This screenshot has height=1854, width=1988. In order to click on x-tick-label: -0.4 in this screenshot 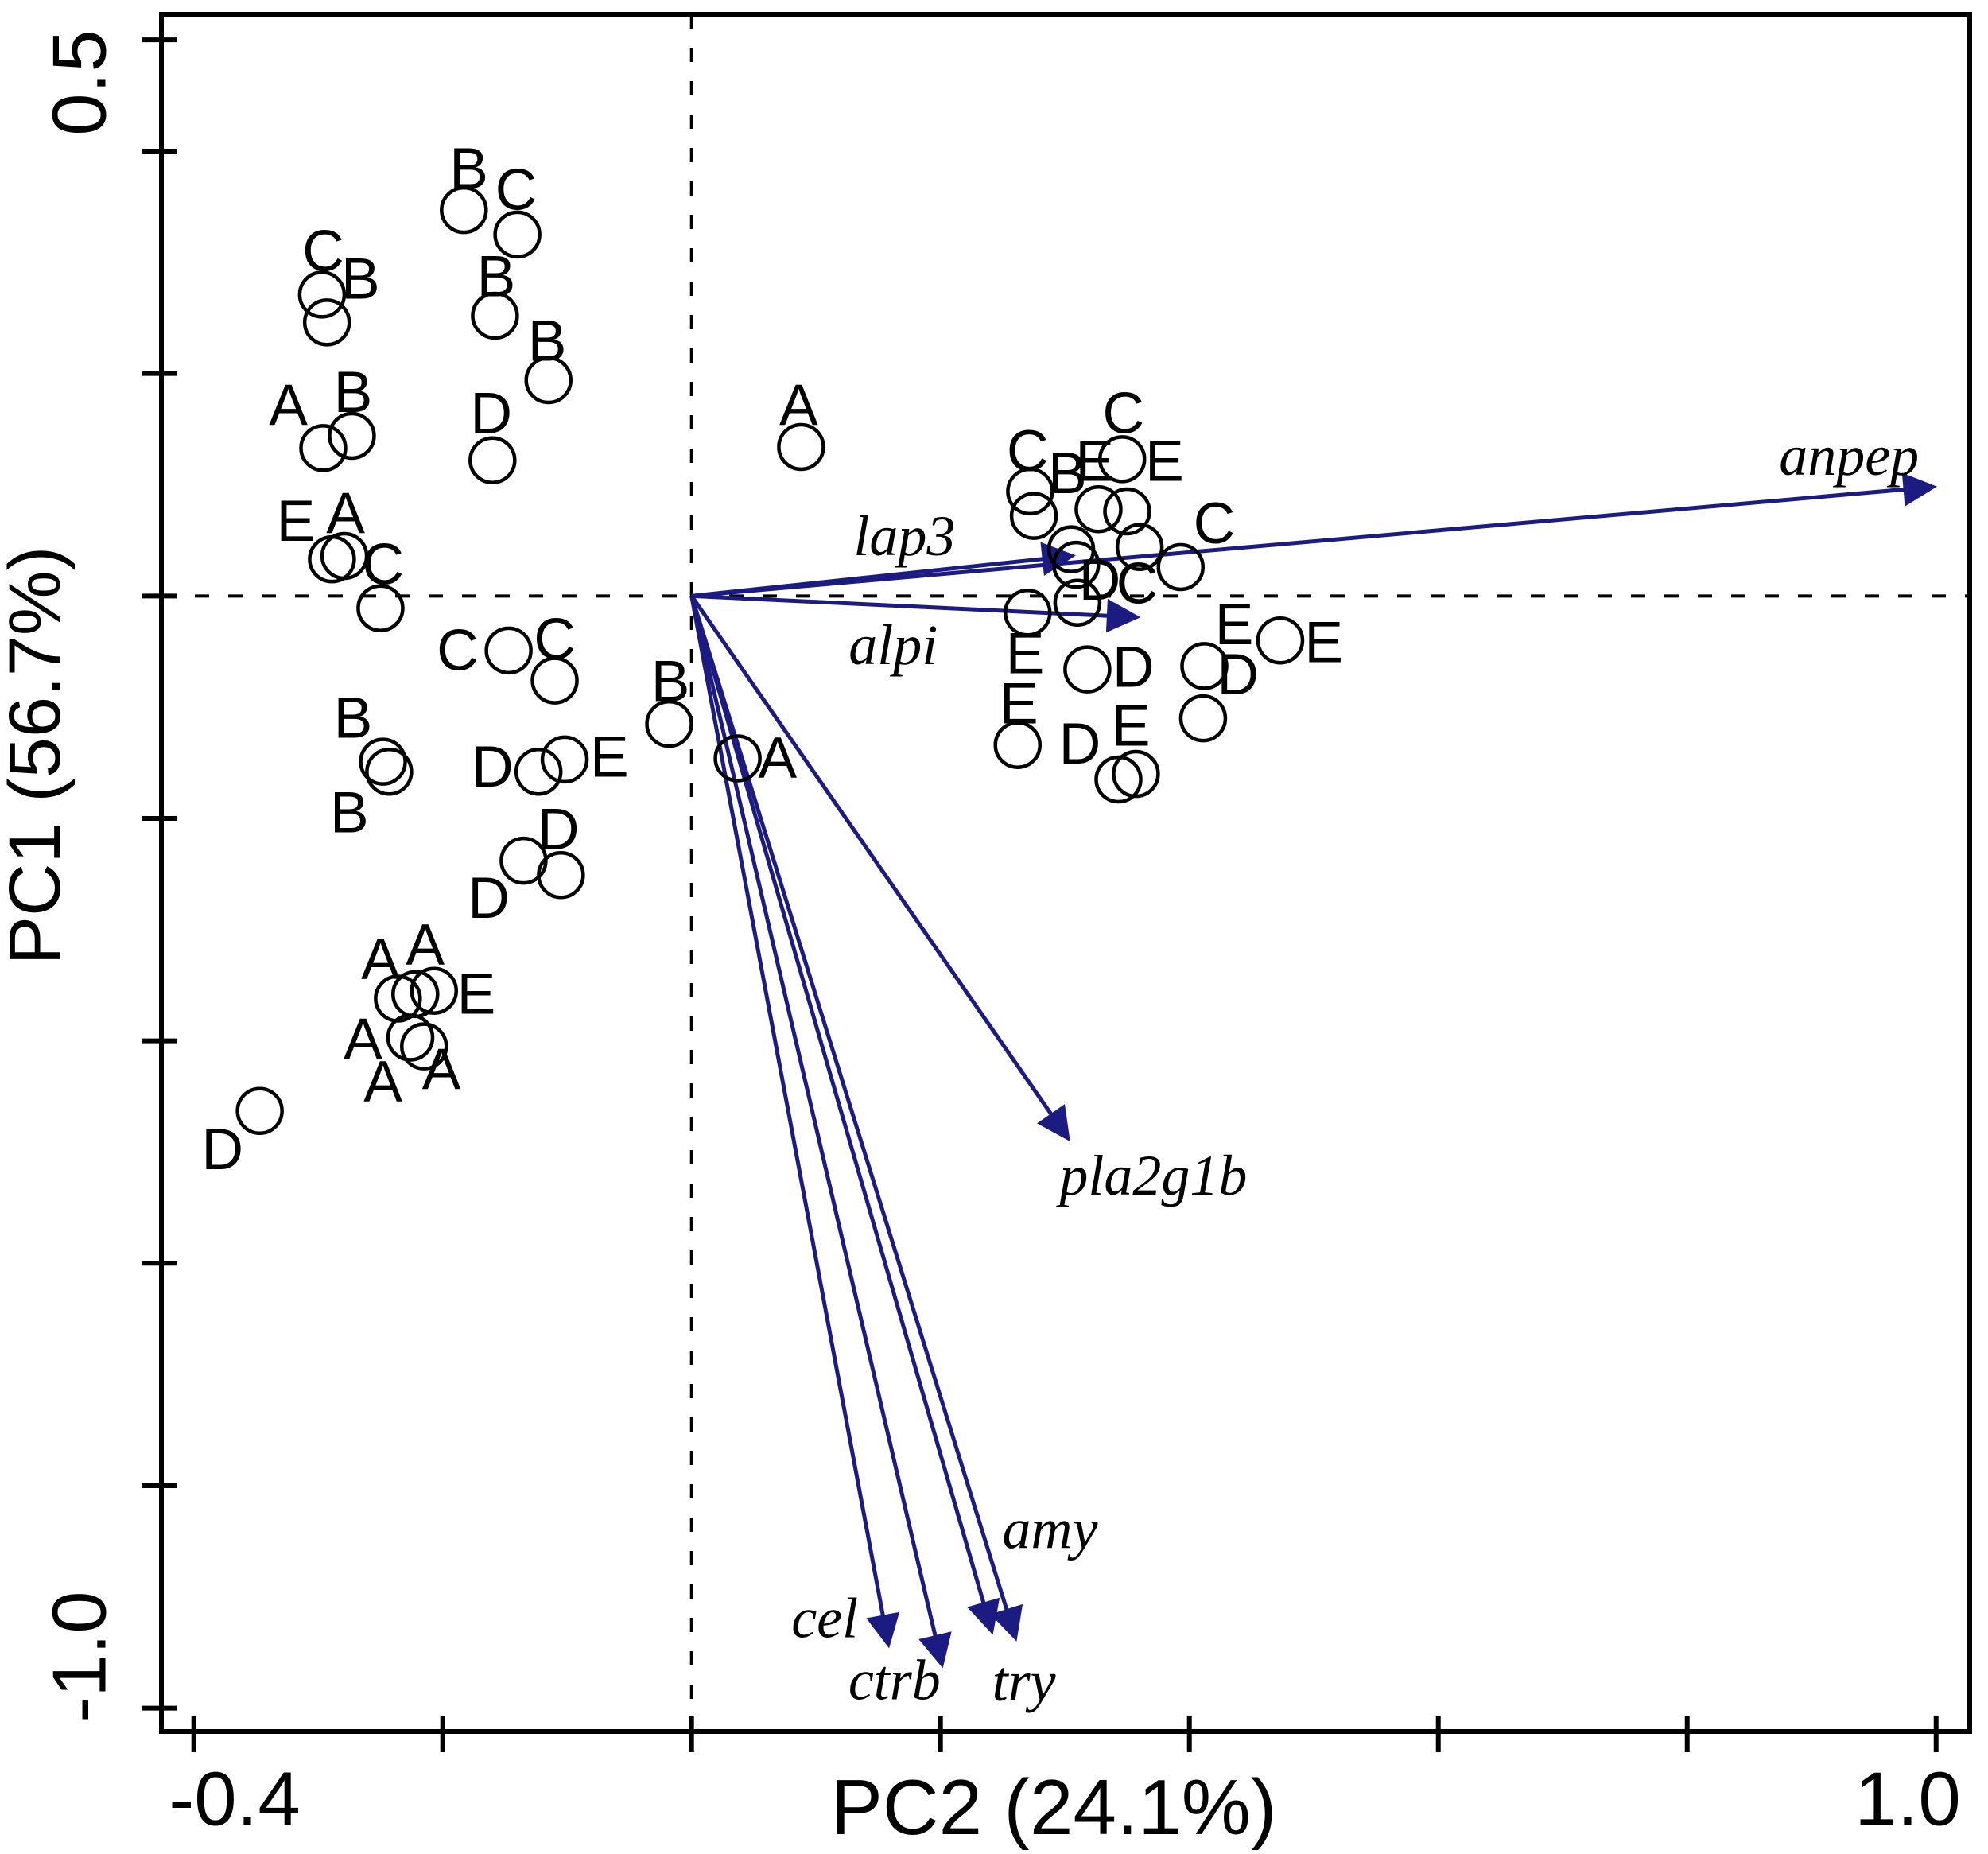, I will do `click(234, 1800)`.